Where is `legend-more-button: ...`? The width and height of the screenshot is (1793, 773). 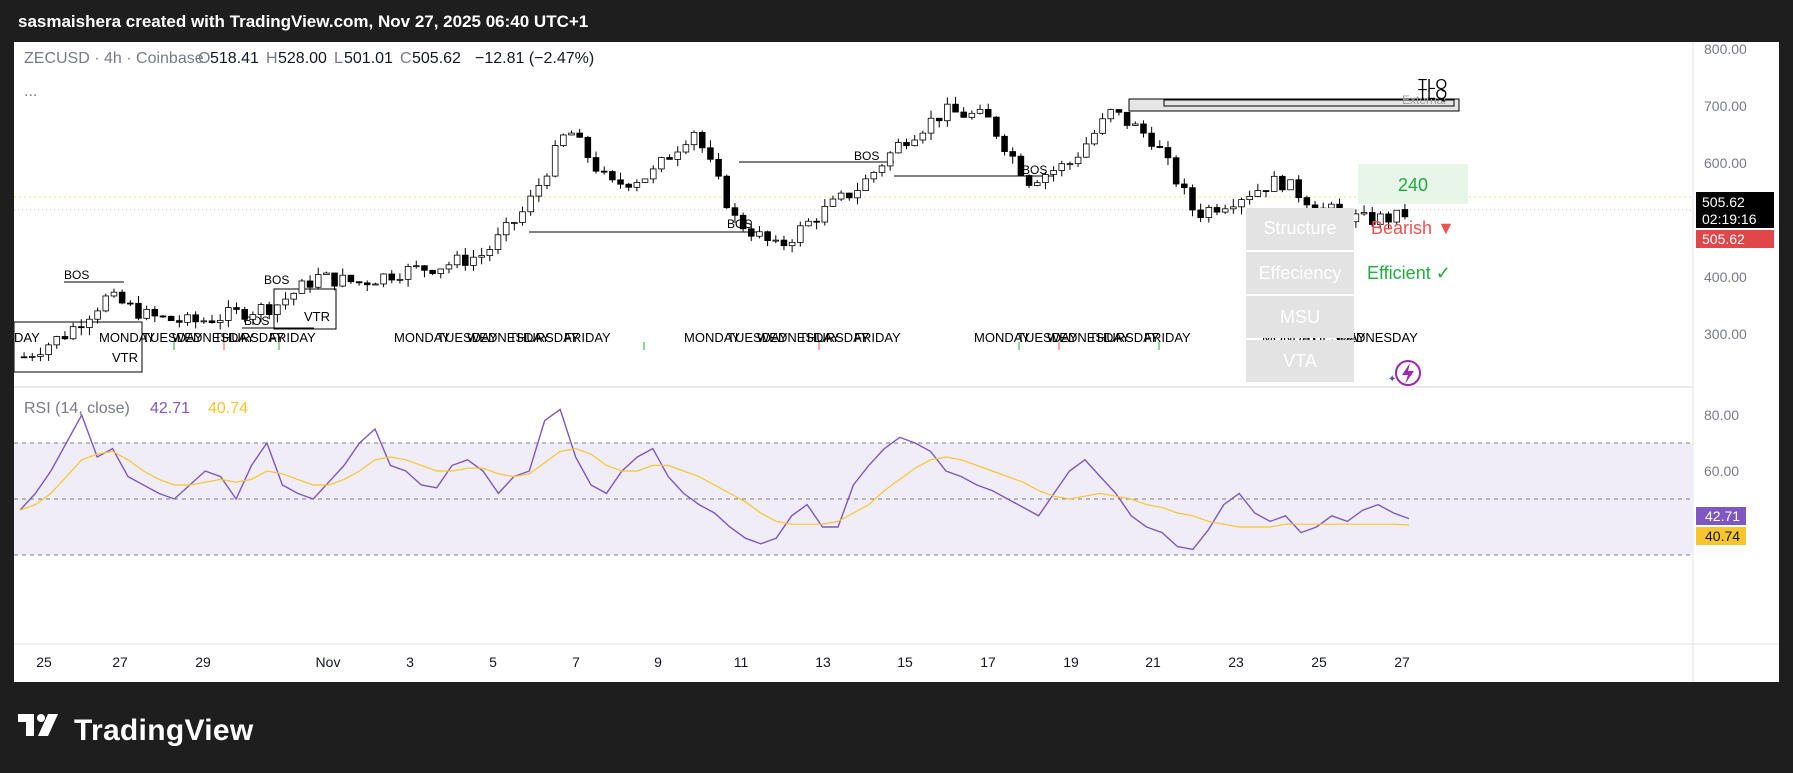 legend-more-button: ... is located at coordinates (30, 91).